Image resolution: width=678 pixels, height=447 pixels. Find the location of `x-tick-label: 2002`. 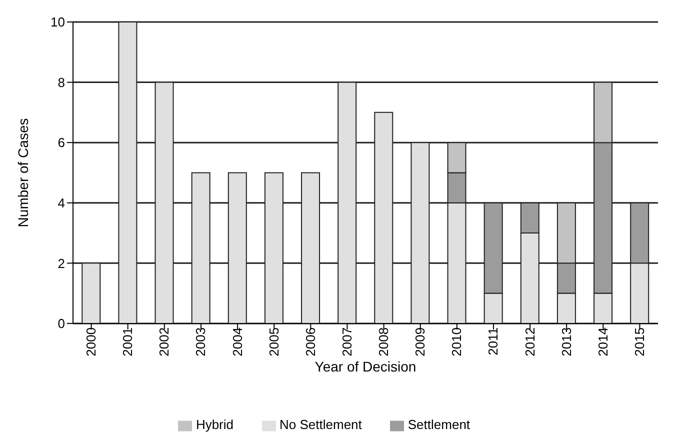

x-tick-label: 2002 is located at coordinates (164, 341).